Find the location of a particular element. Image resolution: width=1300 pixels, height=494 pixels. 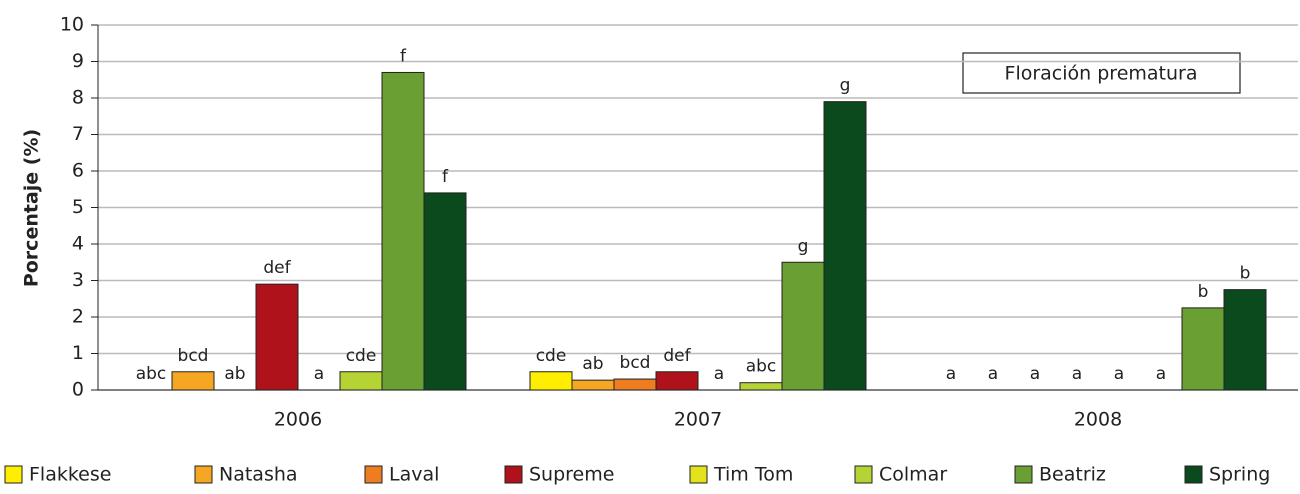

legend-label: Colmar is located at coordinates (913, 475).